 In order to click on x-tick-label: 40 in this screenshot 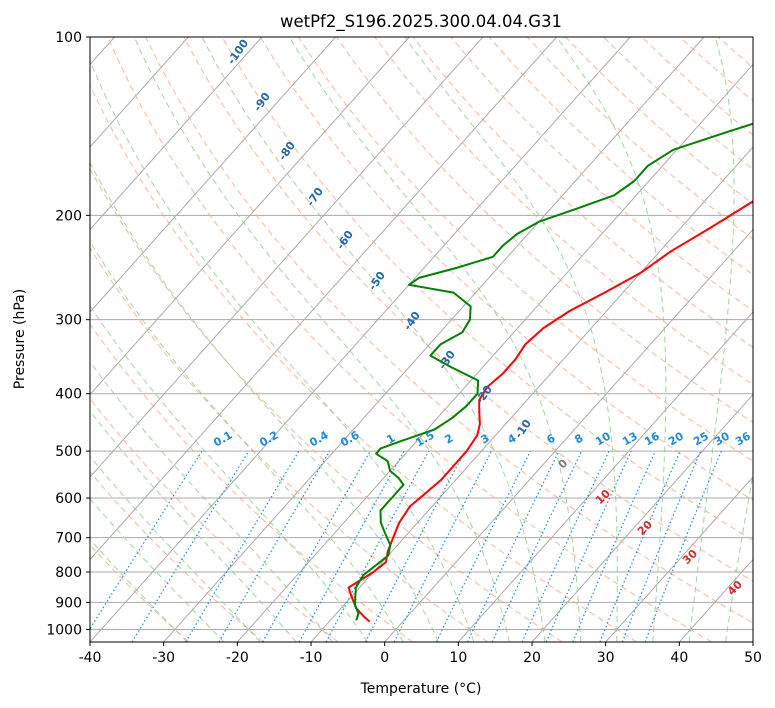, I will do `click(679, 658)`.